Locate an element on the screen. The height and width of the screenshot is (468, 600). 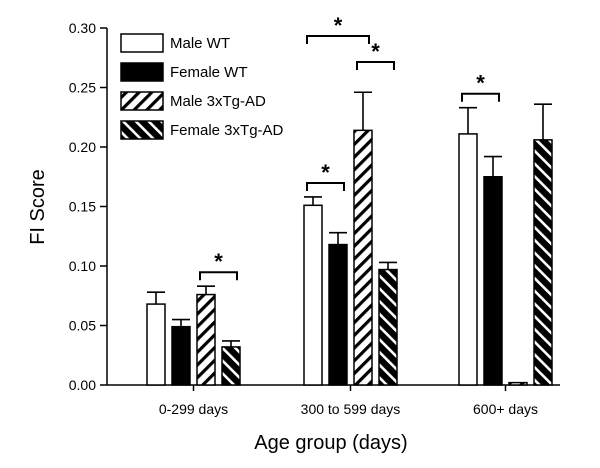
y-tick-label: 0.00 is located at coordinates (82, 385).